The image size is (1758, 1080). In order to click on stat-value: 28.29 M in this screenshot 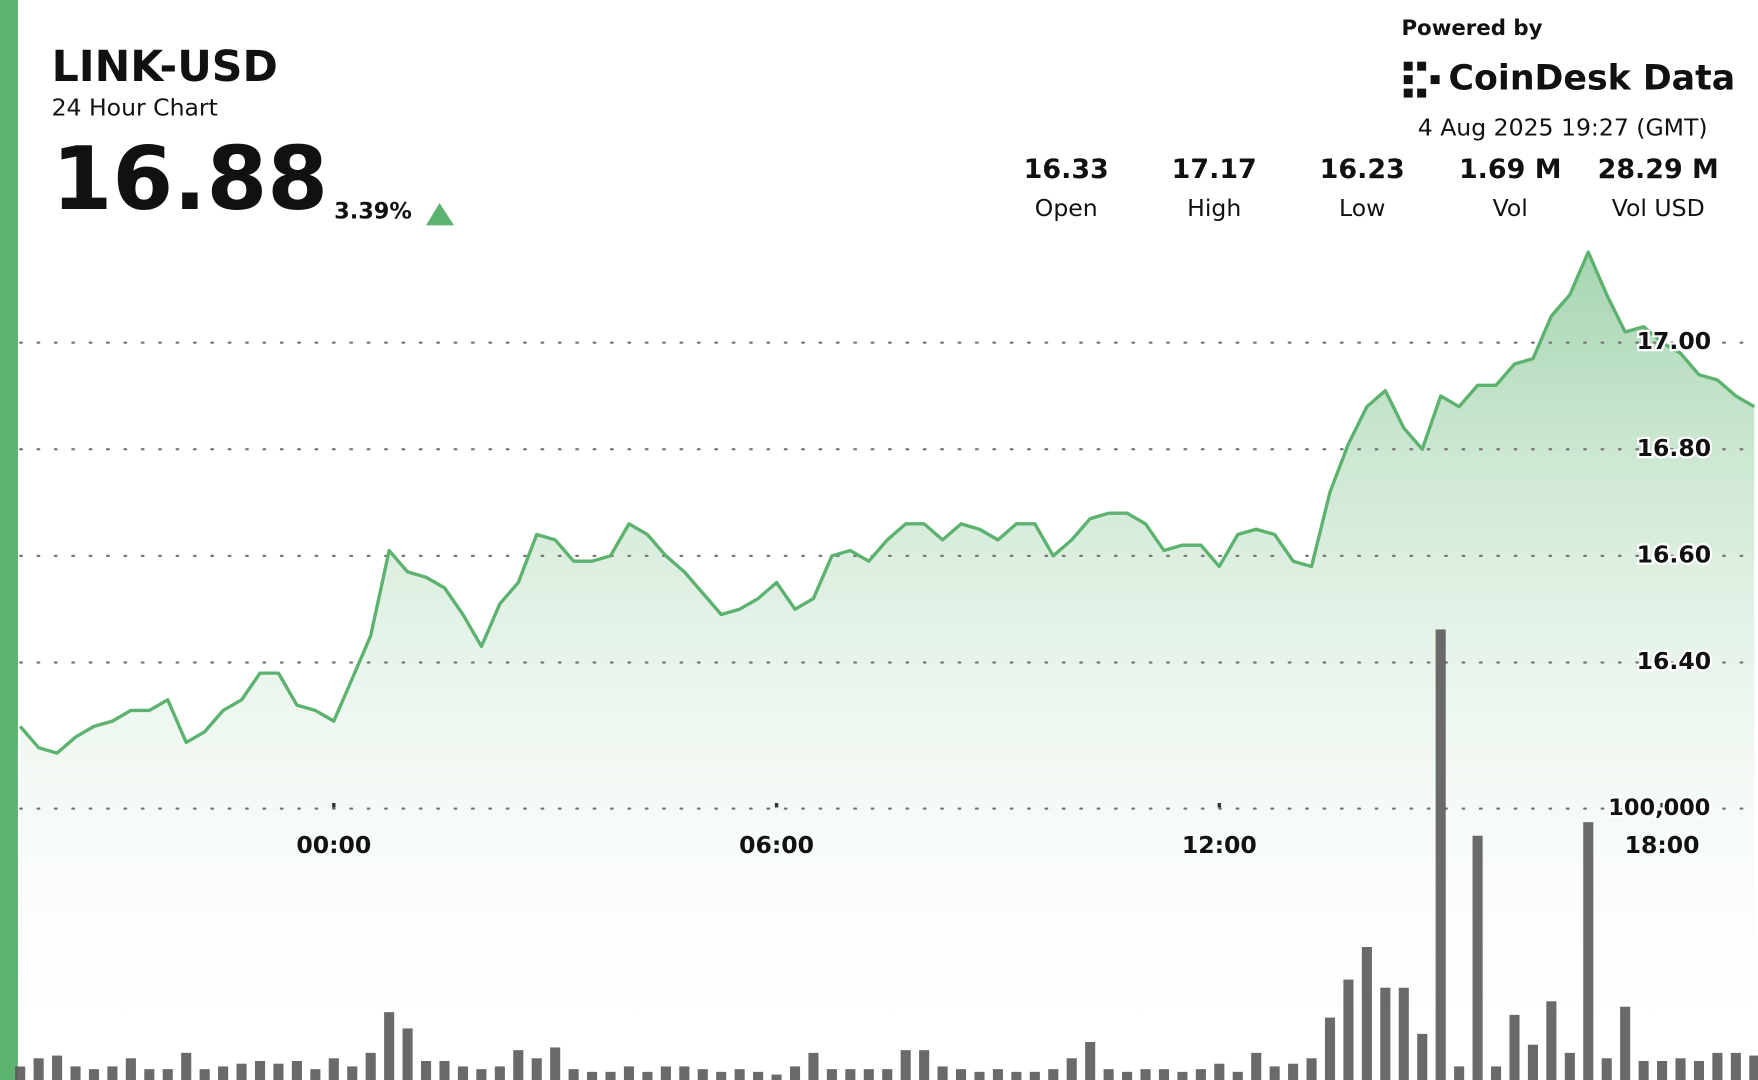, I will do `click(1658, 169)`.